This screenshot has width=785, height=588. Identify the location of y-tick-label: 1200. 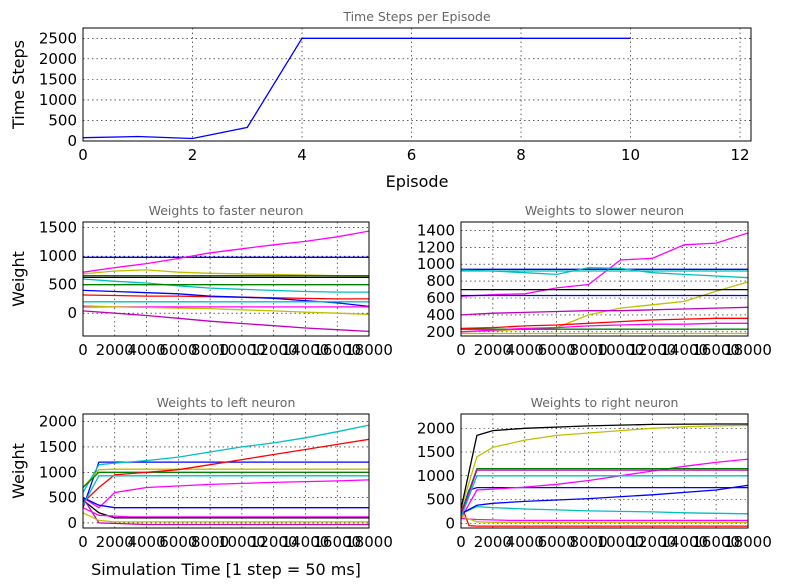
(436, 247).